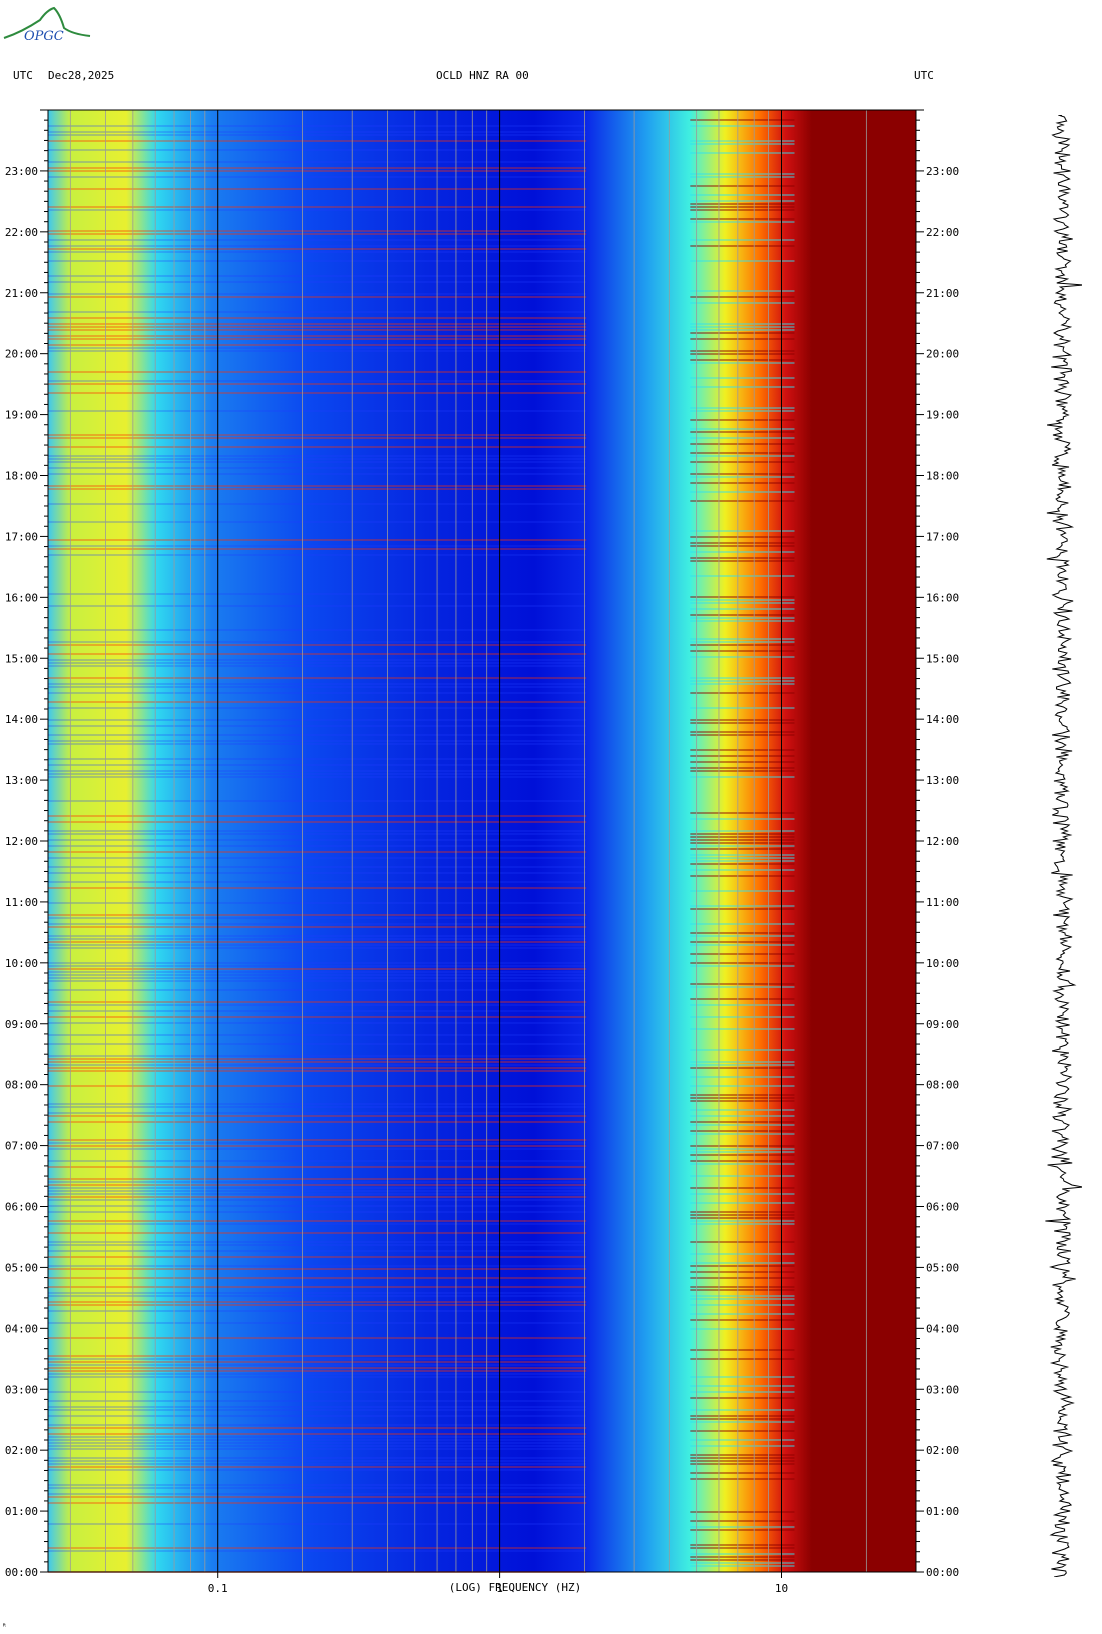 Image resolution: width=1102 pixels, height=1634 pixels. I want to click on seismogram-path, so click(1063, 846).